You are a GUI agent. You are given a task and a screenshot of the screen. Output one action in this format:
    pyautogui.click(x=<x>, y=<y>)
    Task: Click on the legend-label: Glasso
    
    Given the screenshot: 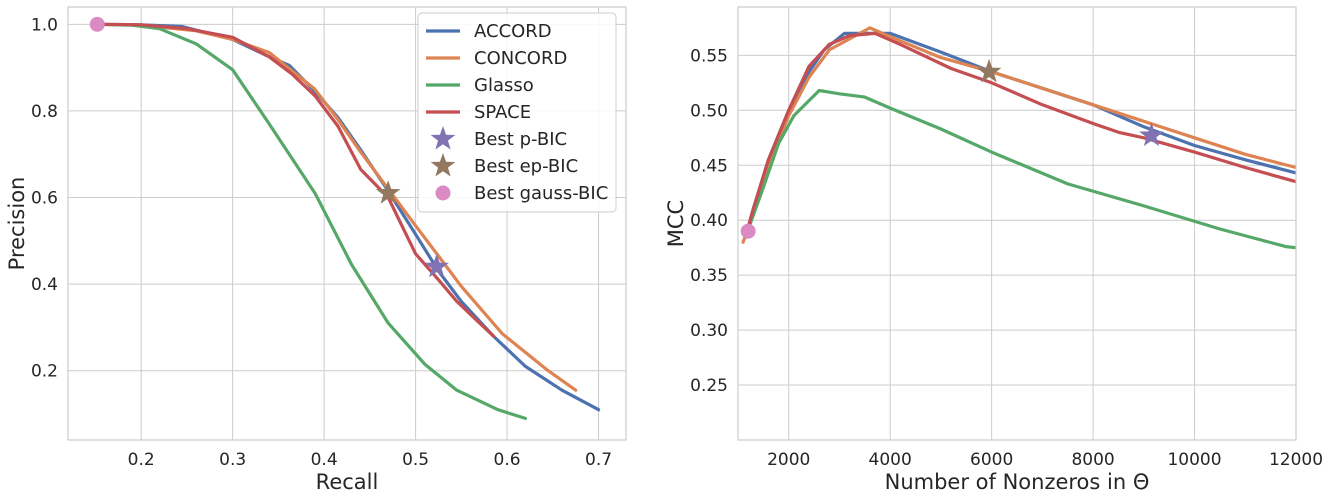 What is the action you would take?
    pyautogui.click(x=504, y=85)
    